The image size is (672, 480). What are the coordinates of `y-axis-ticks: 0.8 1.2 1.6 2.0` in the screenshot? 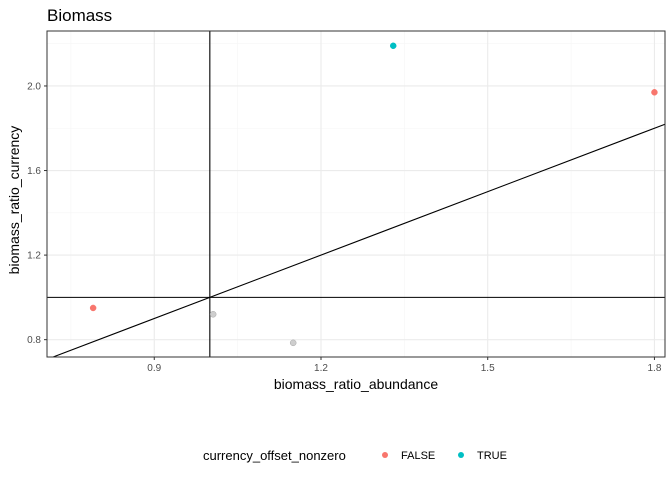 It's located at (37, 213).